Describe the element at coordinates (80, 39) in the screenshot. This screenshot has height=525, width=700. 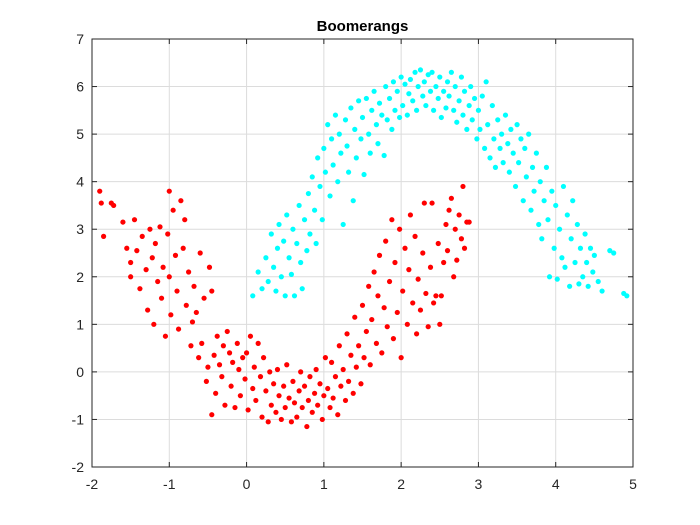
I see `y-tick-label: 7` at that location.